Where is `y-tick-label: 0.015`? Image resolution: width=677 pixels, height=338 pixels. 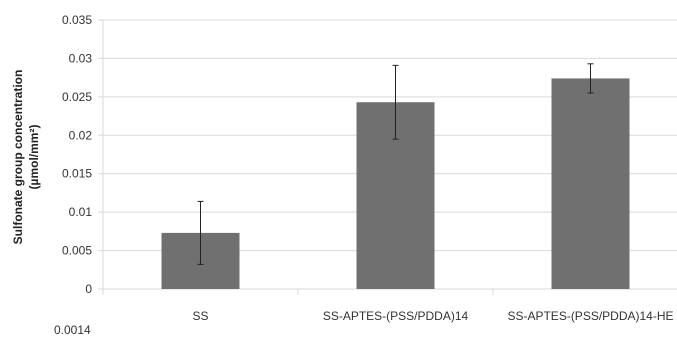
y-tick-label: 0.015 is located at coordinates (77, 174).